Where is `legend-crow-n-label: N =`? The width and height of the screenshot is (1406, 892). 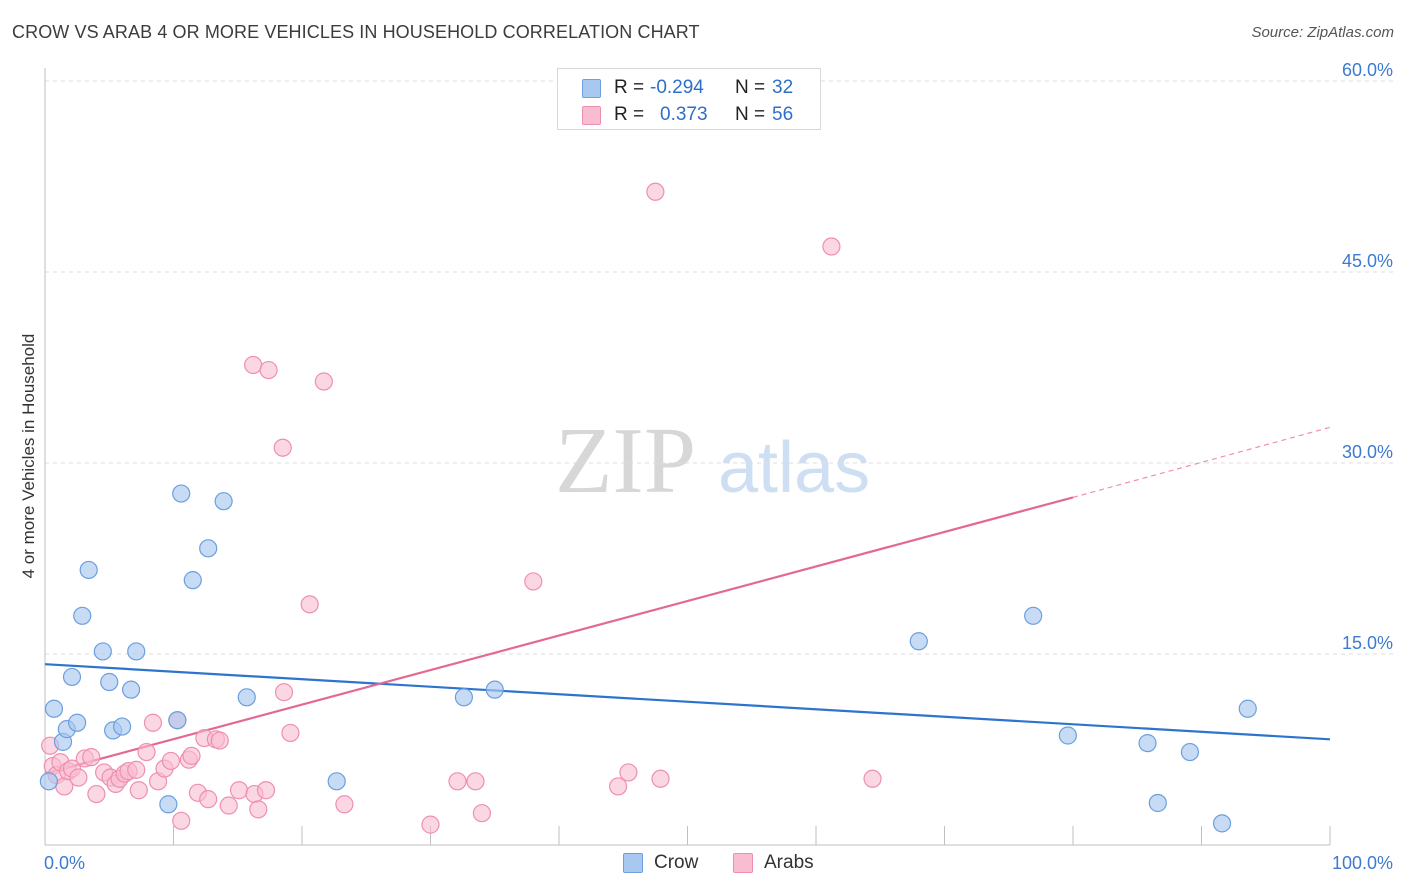 legend-crow-n-label: N = is located at coordinates (750, 87).